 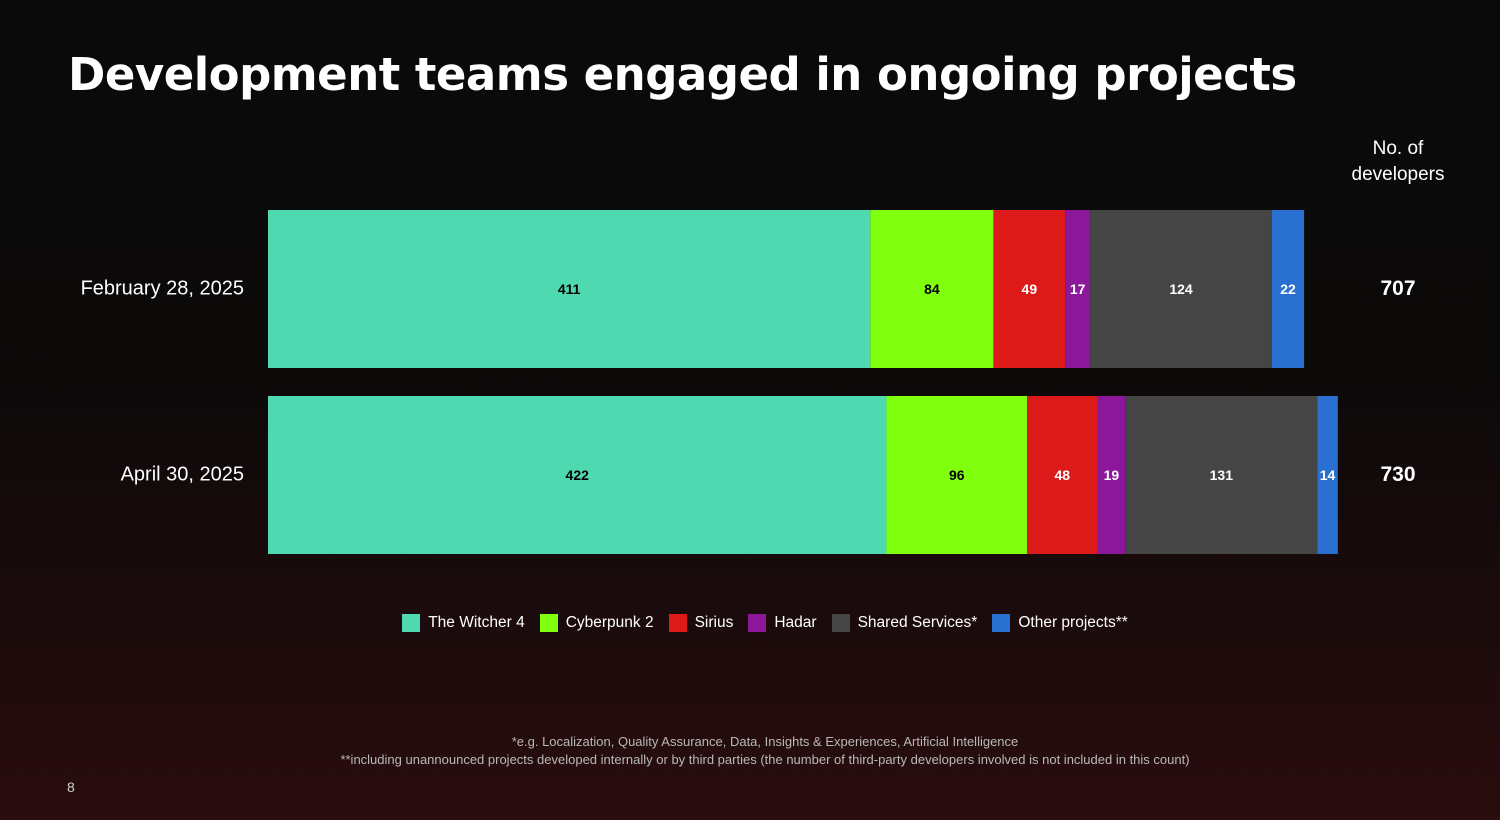 What do you see at coordinates (714, 622) in the screenshot?
I see `legend-label: Sirius` at bounding box center [714, 622].